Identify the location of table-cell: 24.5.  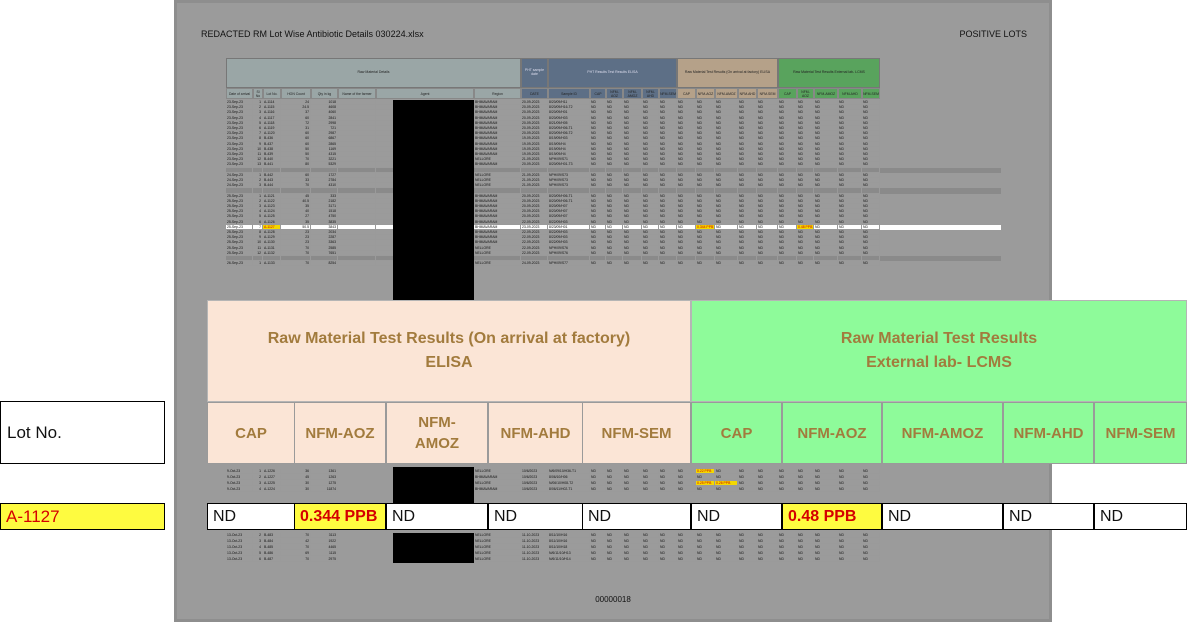
(296, 108).